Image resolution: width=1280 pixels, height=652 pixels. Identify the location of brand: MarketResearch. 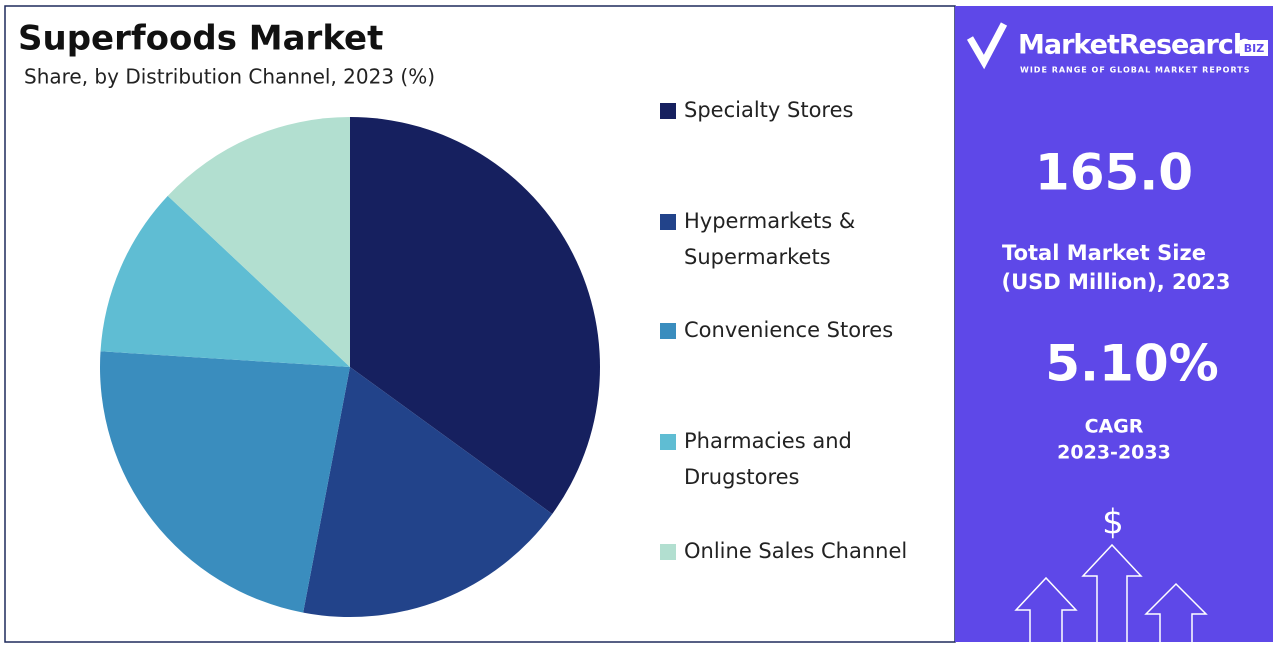
(1134, 45).